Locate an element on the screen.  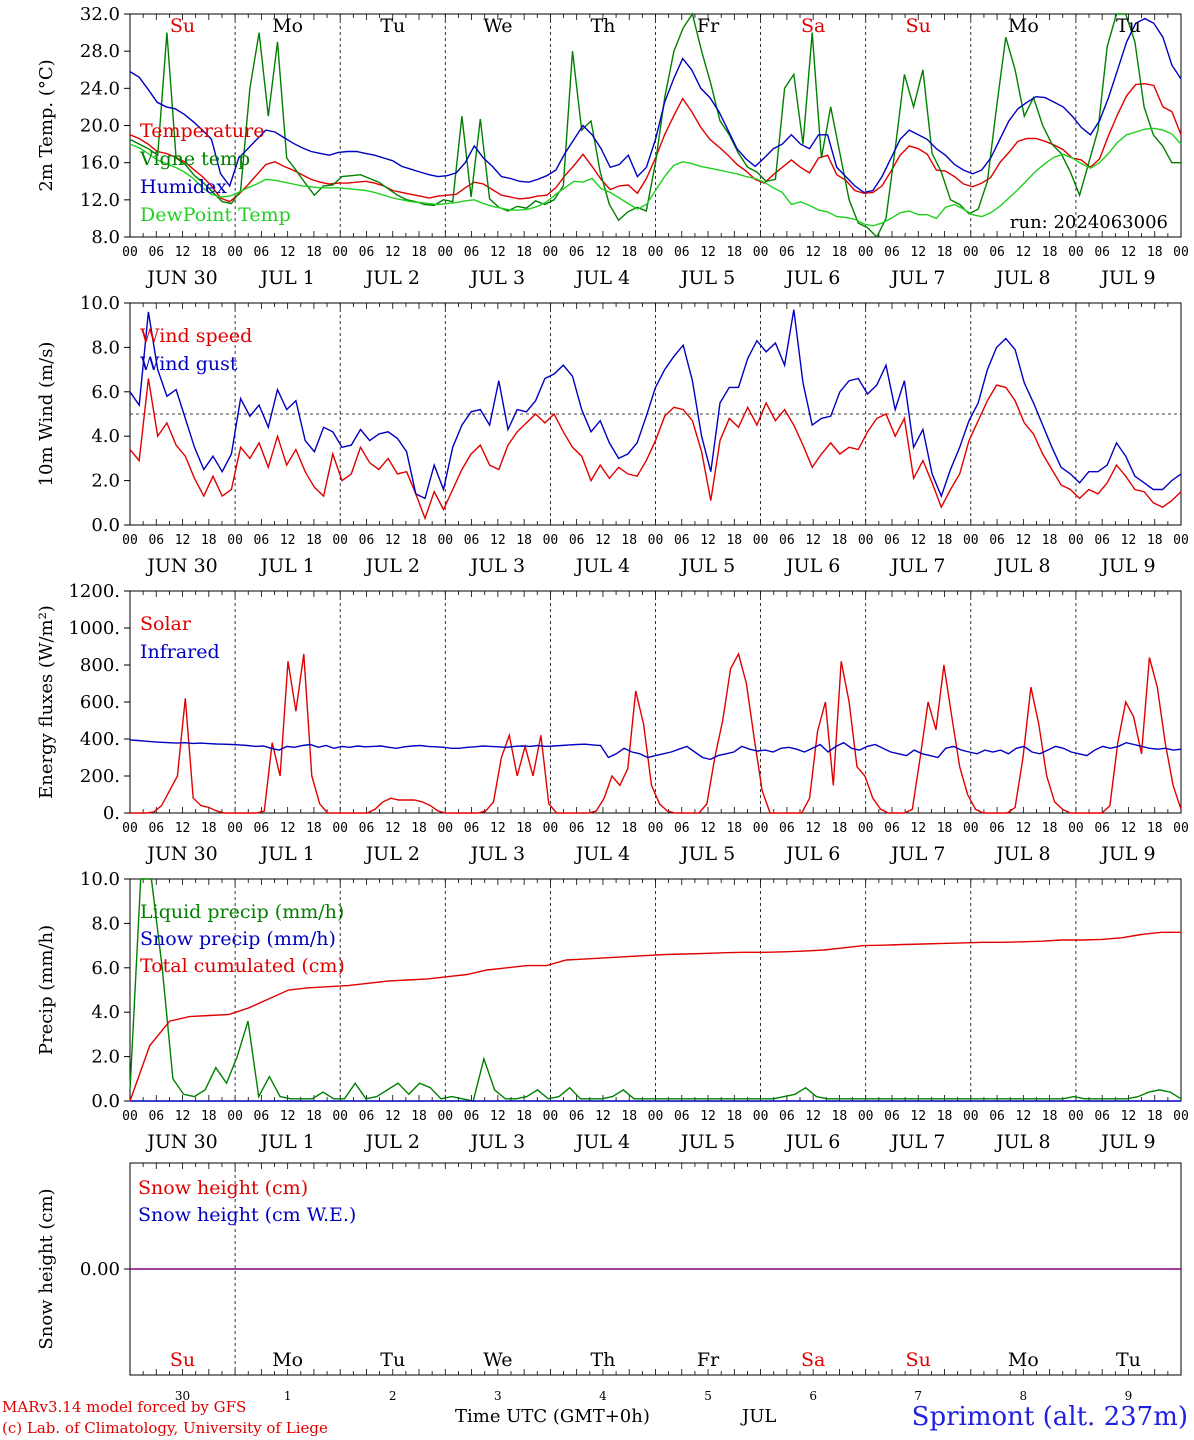
day-number-label: 1 is located at coordinates (288, 1396).